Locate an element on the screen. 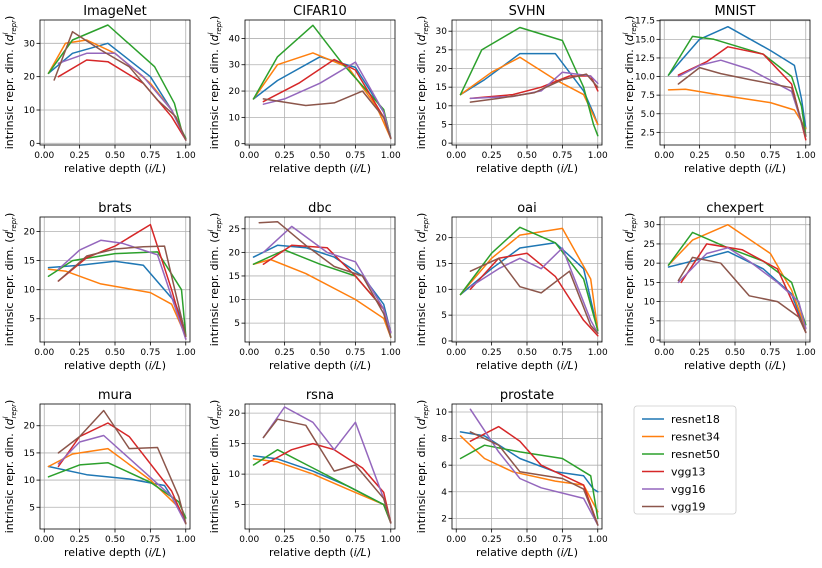 Image resolution: width=822 pixels, height=568 pixels. chart-title: CIFAR10 is located at coordinates (320, 11).